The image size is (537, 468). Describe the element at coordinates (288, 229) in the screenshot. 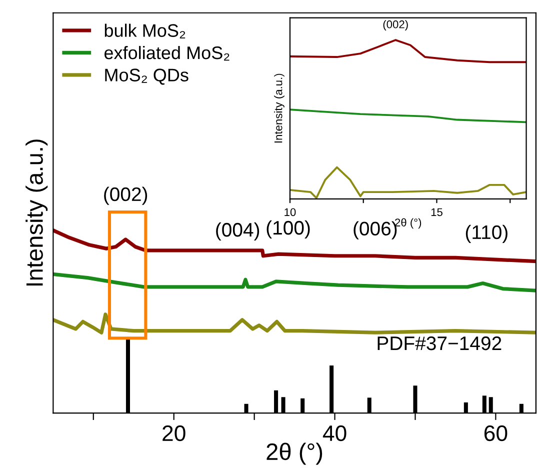

I see `annotation: (100)` at that location.